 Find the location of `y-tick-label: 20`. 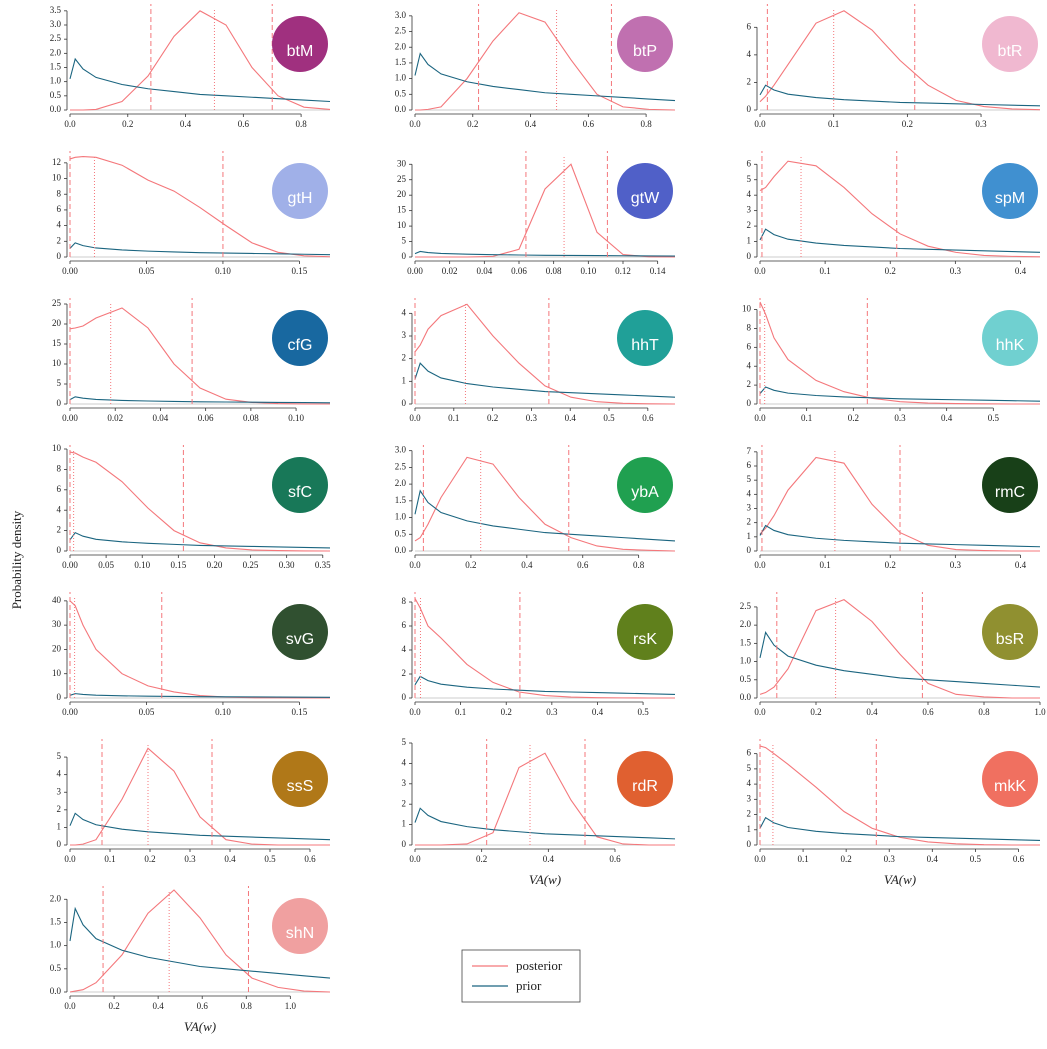

y-tick-label: 20 is located at coordinates (402, 194).